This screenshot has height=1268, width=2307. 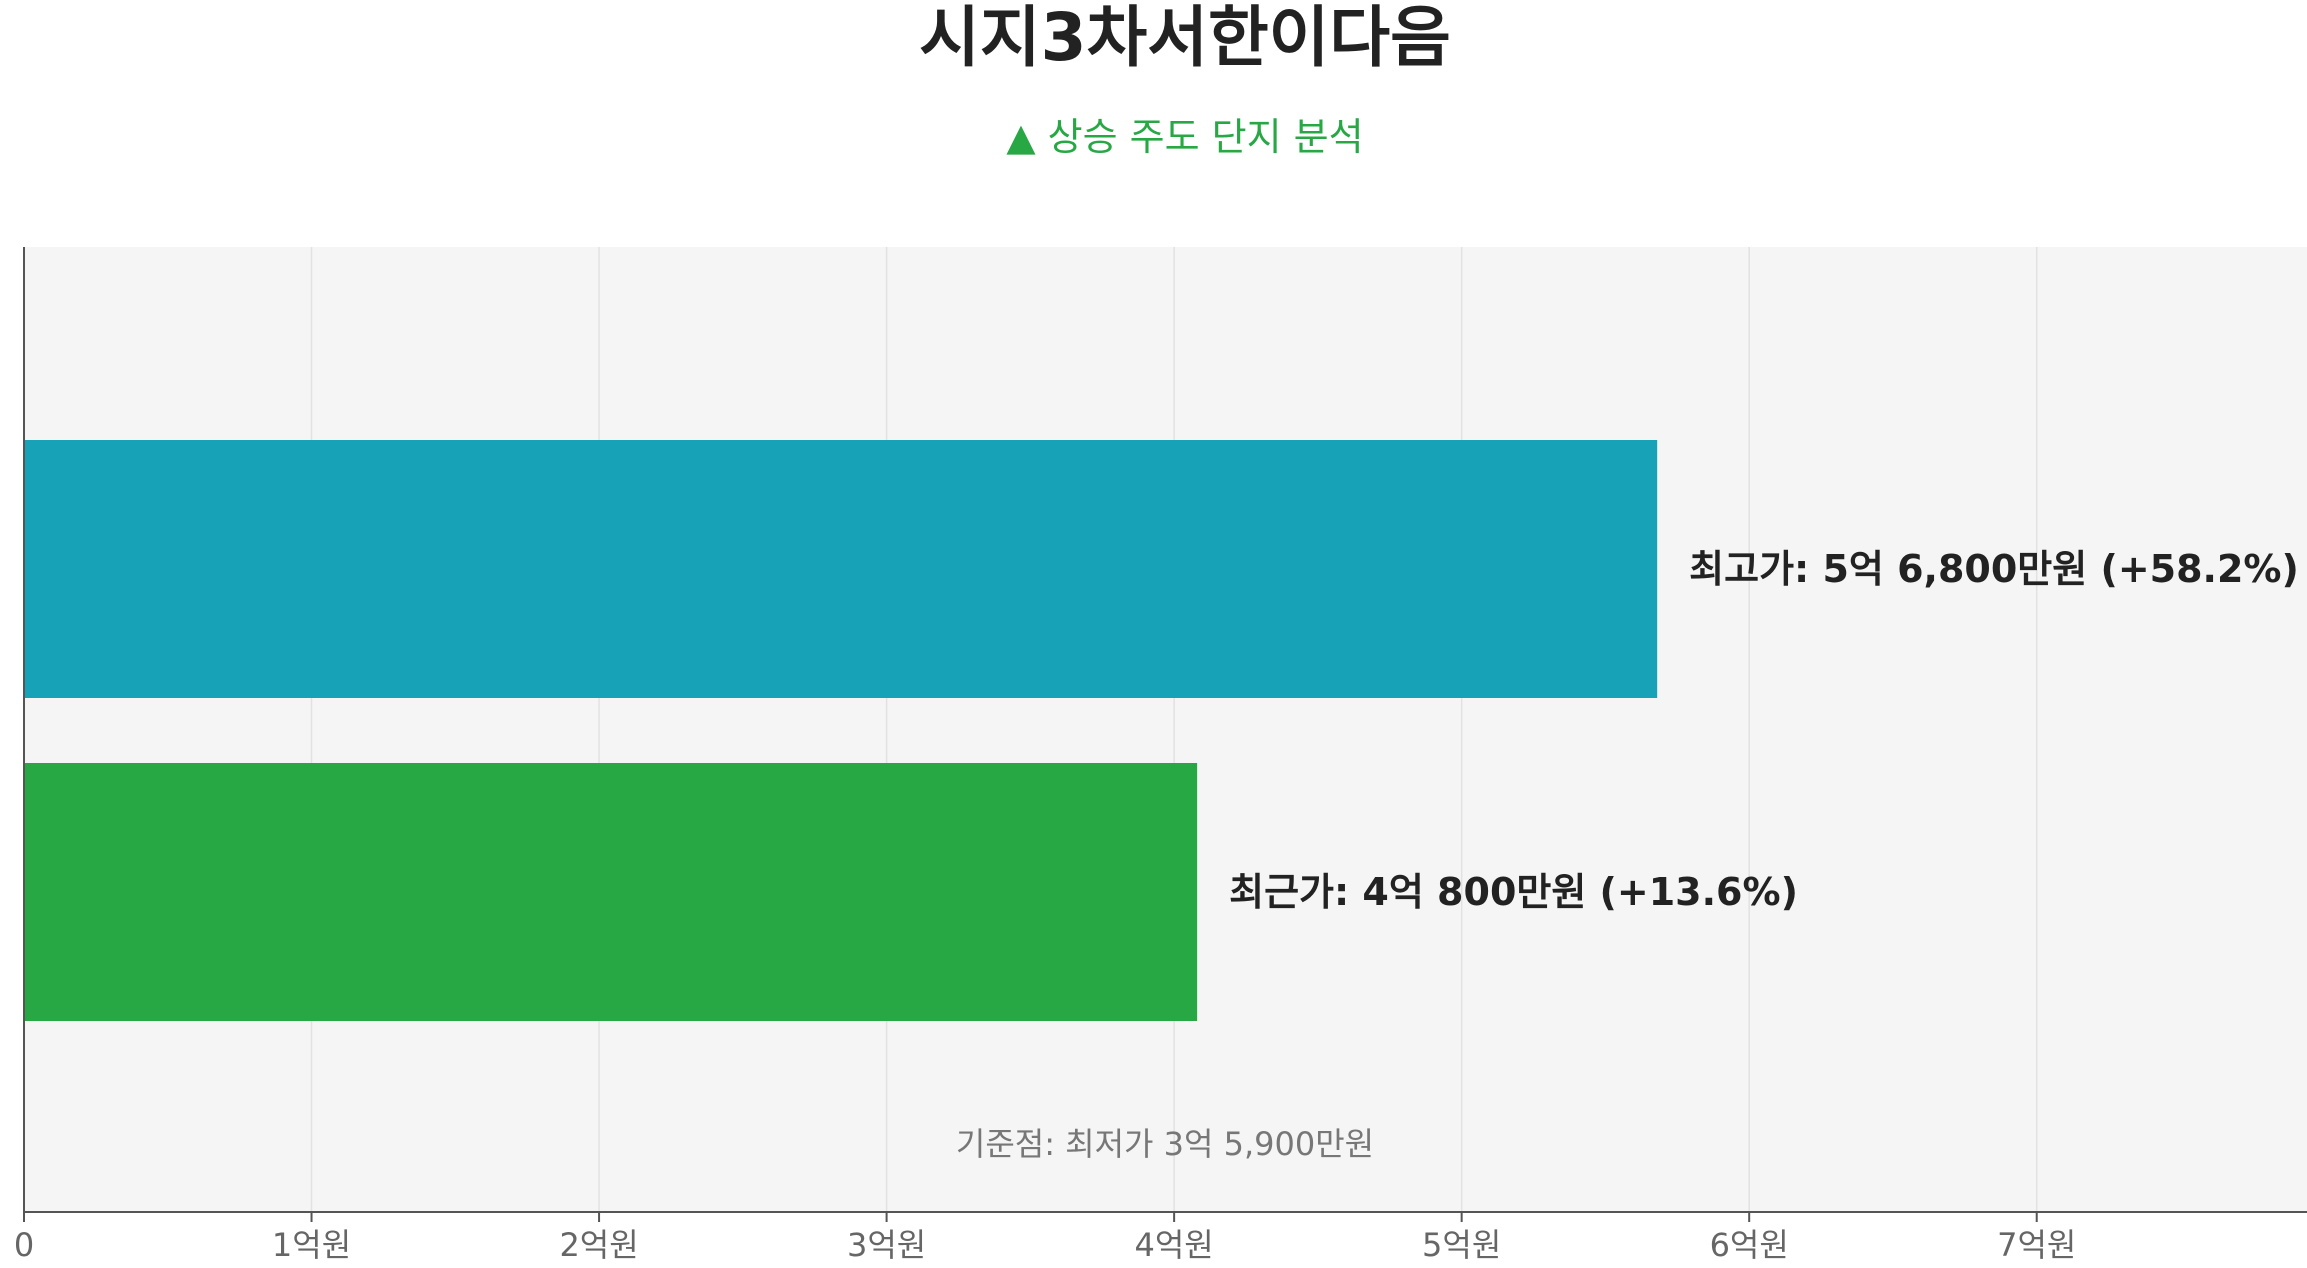 I want to click on x-tick-label-7: 7억원, so click(x=2036, y=1245).